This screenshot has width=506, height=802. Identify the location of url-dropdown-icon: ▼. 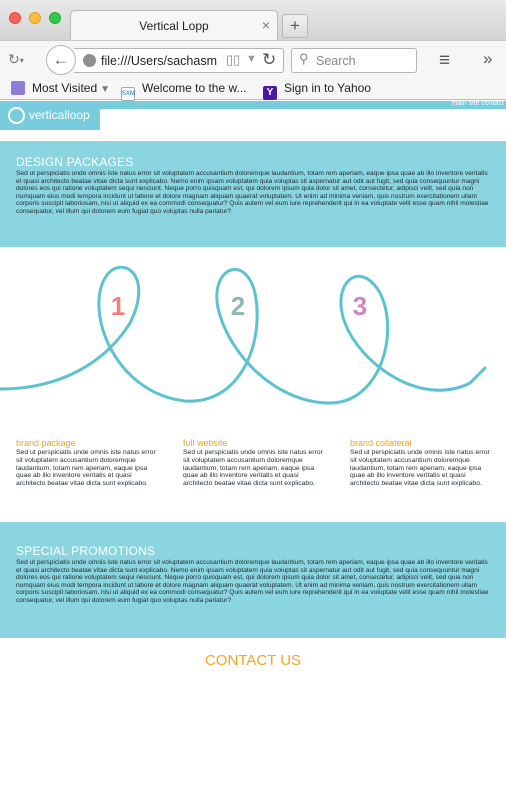
(251, 59).